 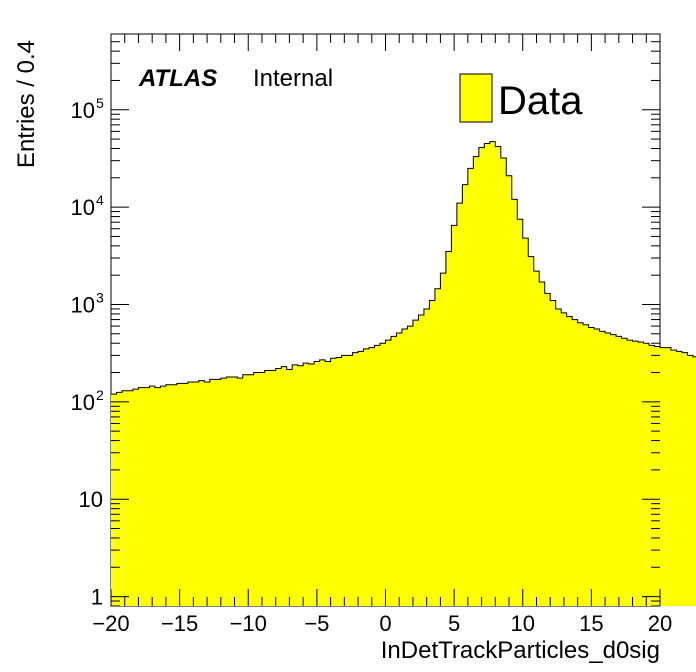 What do you see at coordinates (476, 98) in the screenshot?
I see `legend-swatch-data` at bounding box center [476, 98].